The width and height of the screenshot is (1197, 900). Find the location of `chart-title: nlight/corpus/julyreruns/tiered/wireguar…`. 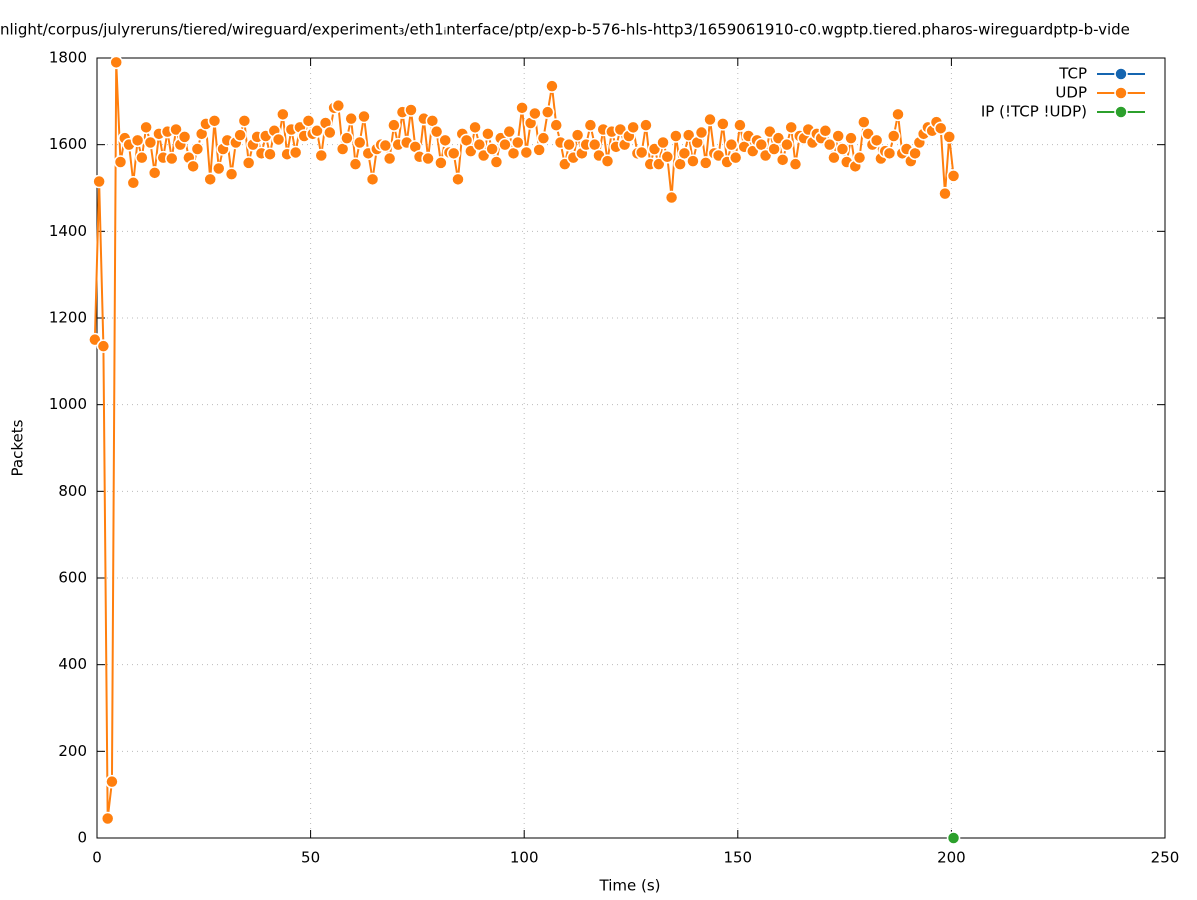

chart-title: nlight/corpus/julyreruns/tiered/wireguar… is located at coordinates (565, 30).